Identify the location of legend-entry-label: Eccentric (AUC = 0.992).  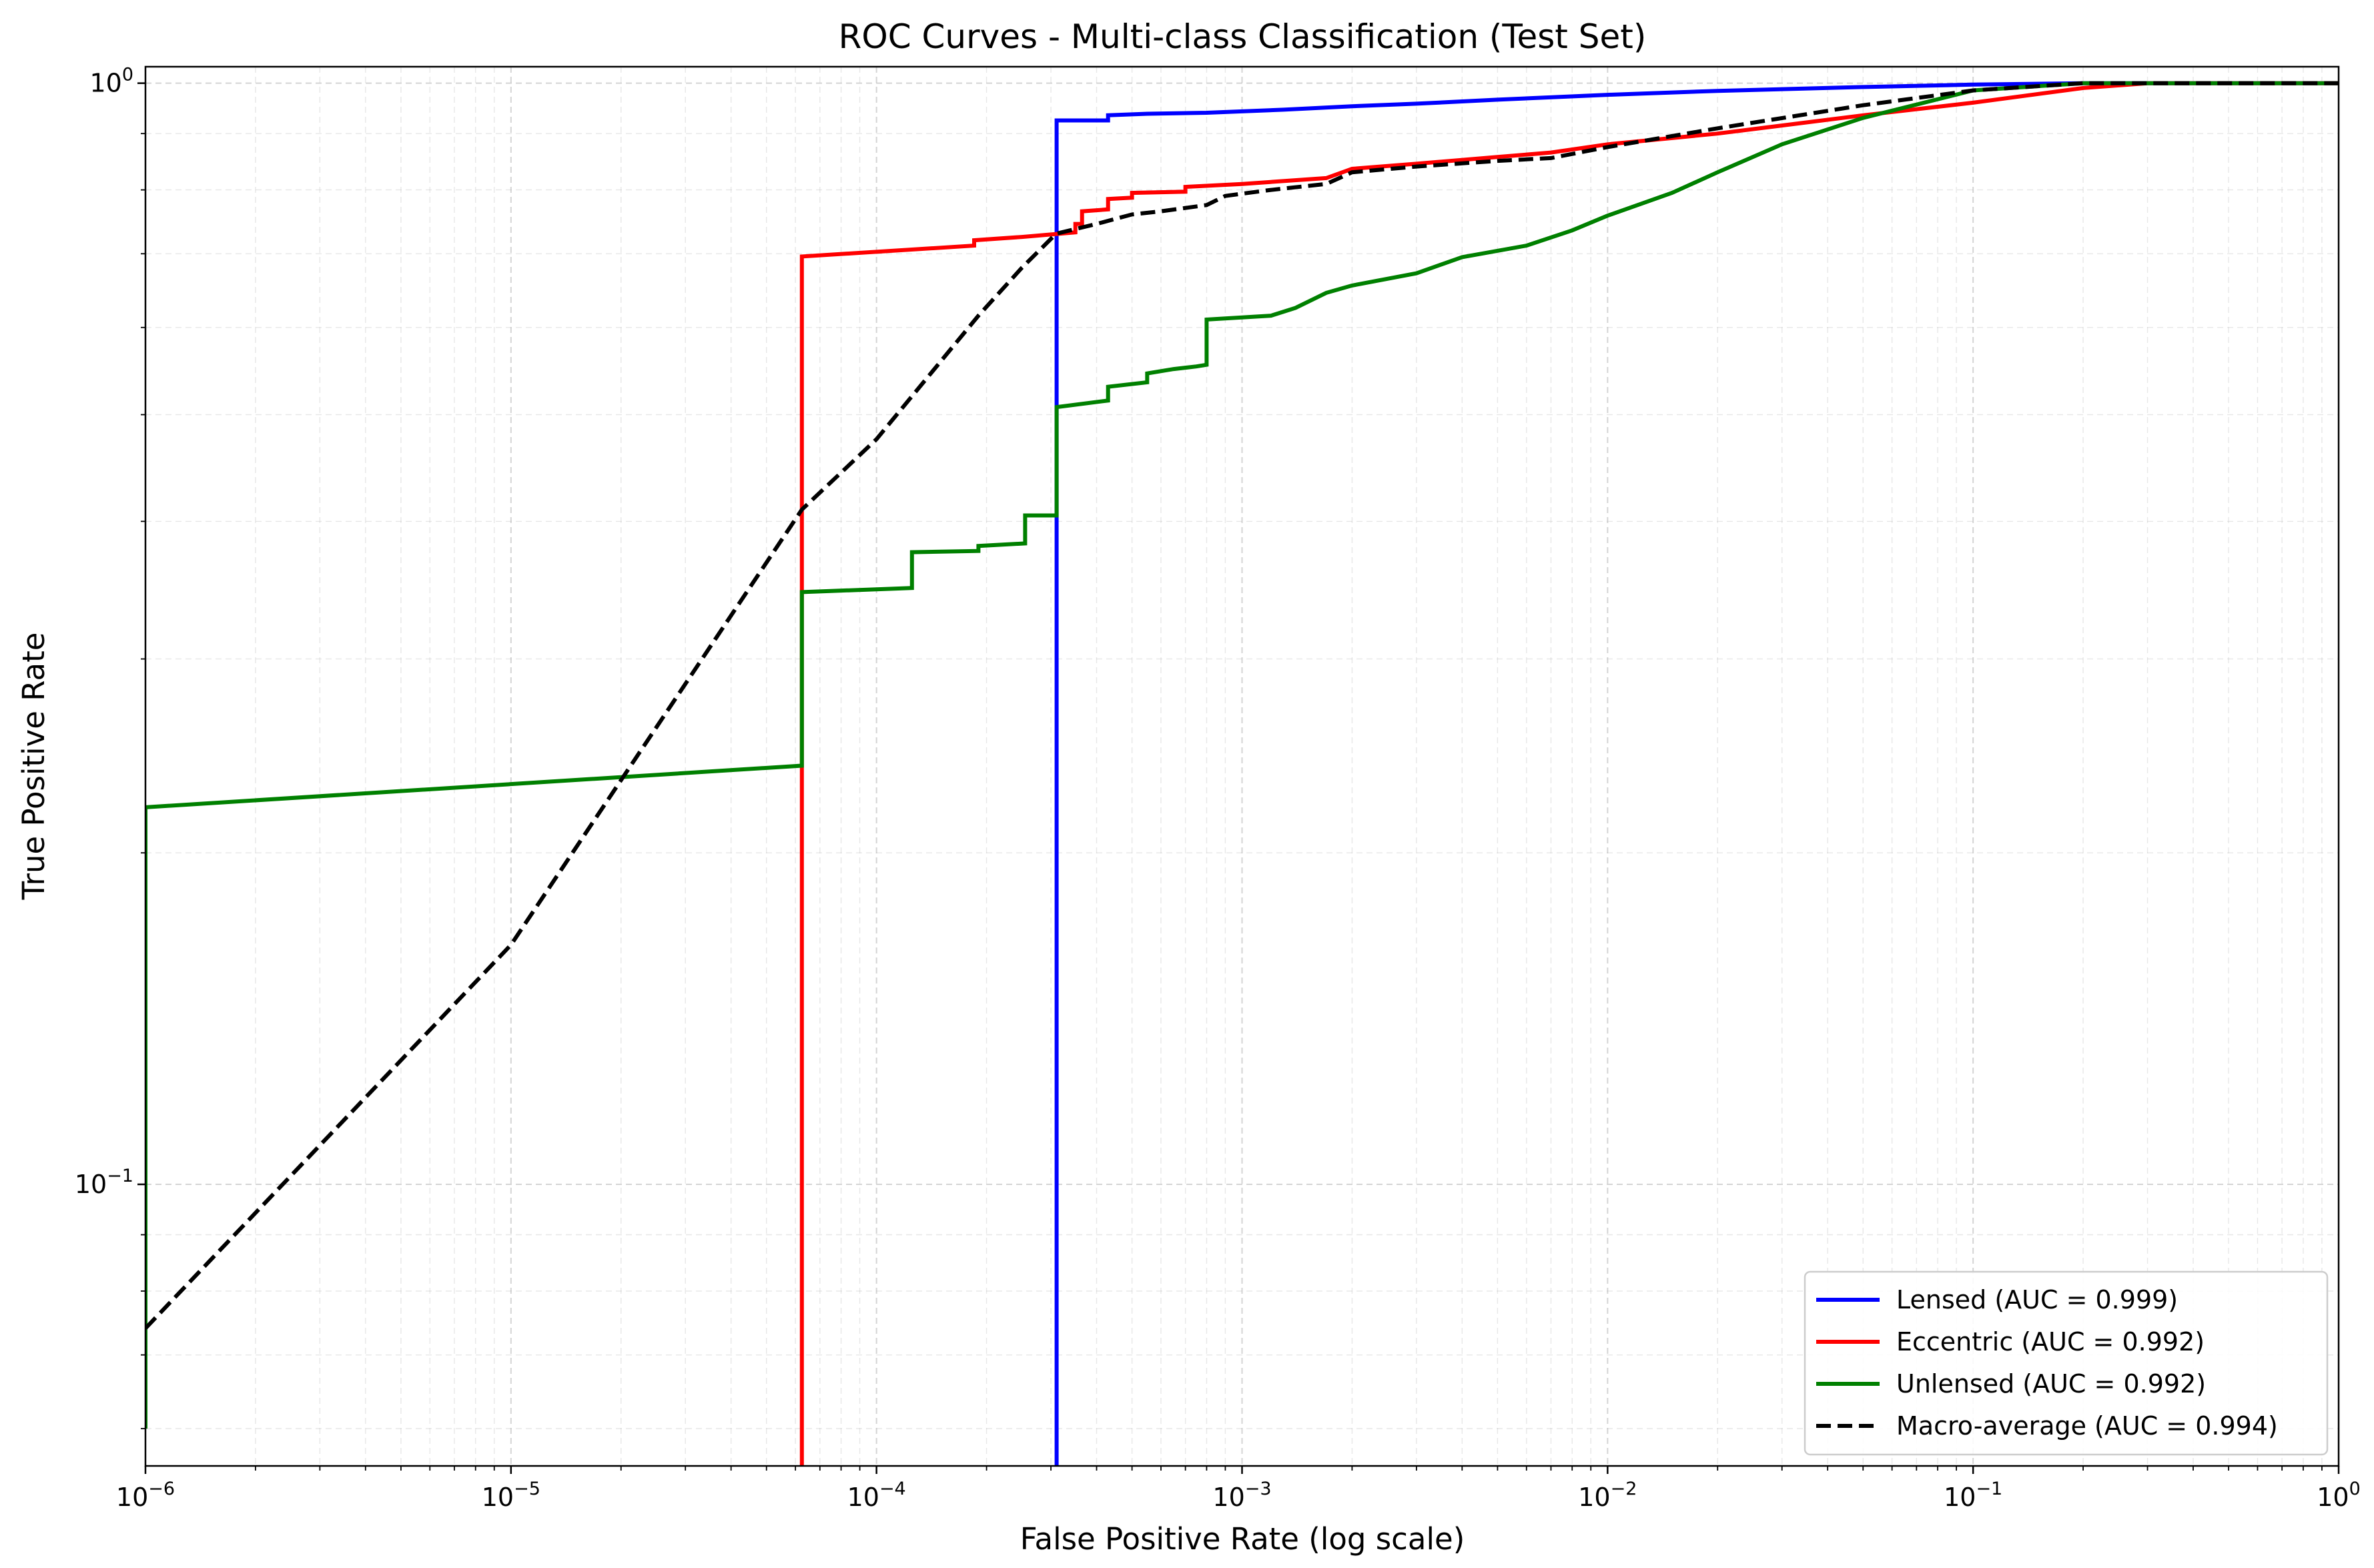
(2050, 1342).